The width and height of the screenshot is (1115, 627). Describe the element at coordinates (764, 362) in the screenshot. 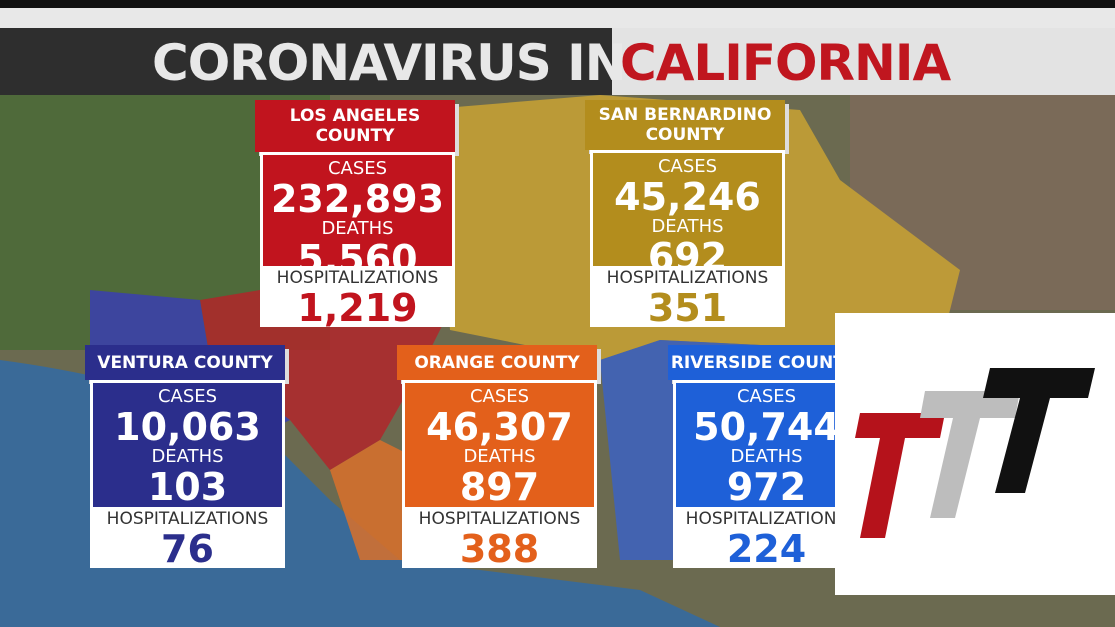

I see `county-name: RIVERSIDE COUNTY` at that location.